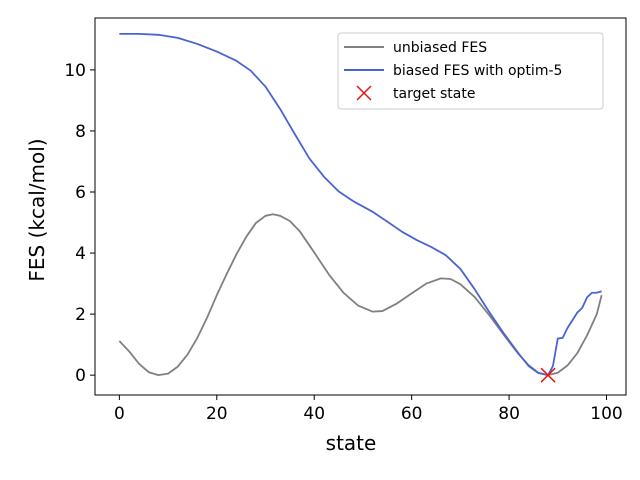 The image size is (640, 480). Describe the element at coordinates (80, 132) in the screenshot. I see `y-tick-label: 8` at that location.